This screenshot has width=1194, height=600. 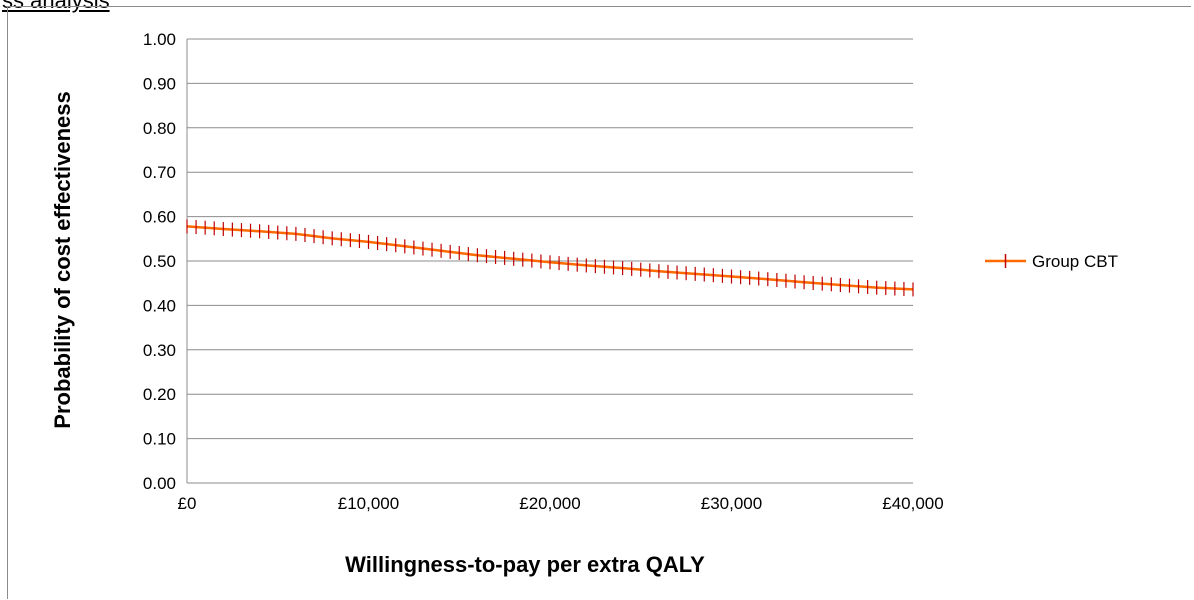 I want to click on x-tick-label: £10,000, so click(x=368, y=503).